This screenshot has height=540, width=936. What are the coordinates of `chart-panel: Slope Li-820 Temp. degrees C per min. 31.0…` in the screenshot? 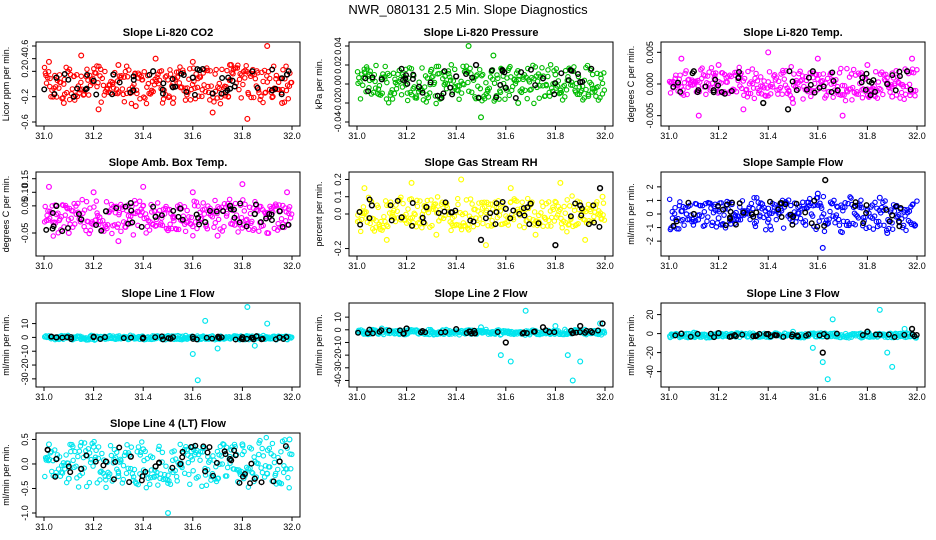 It's located at (776, 84).